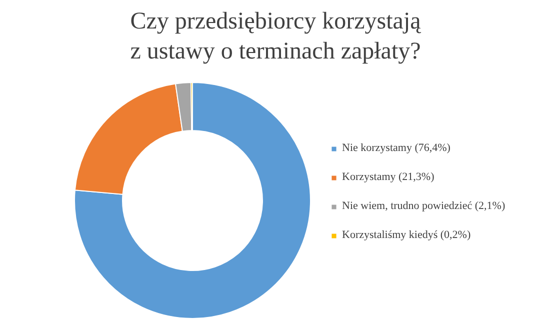  I want to click on legend-label: Nie wiem, trudno powiedzieć (2,1%), so click(424, 206).